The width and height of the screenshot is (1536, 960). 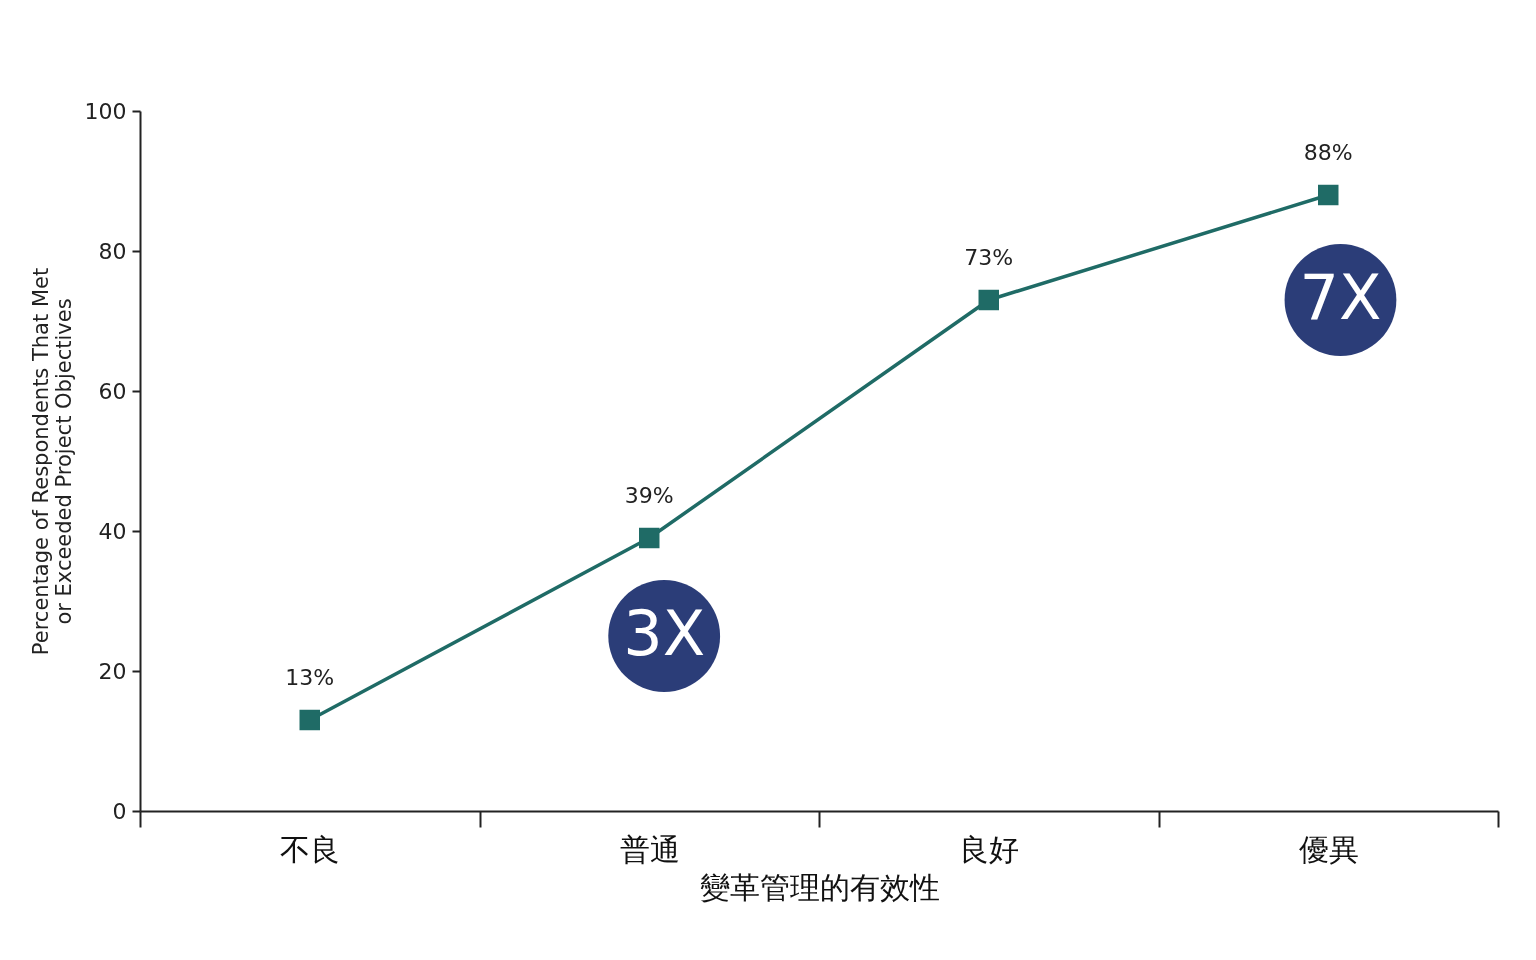 What do you see at coordinates (989, 257) in the screenshot?
I see `text: 73%` at bounding box center [989, 257].